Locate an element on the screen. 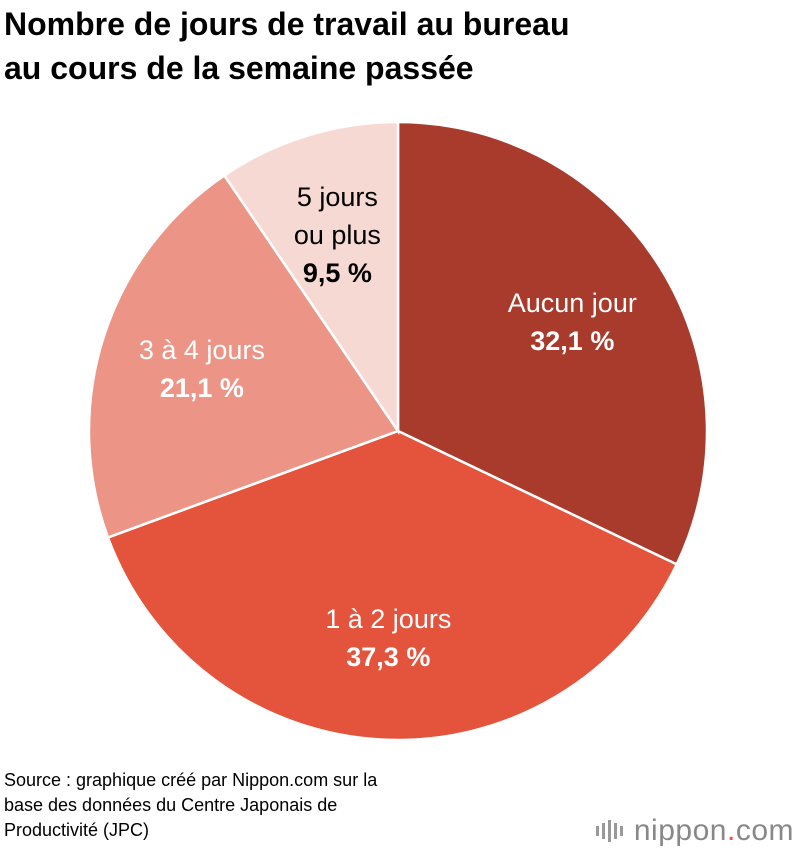 The image size is (800, 856). slice-value-aucun-jour: 32,1 % is located at coordinates (572, 341).